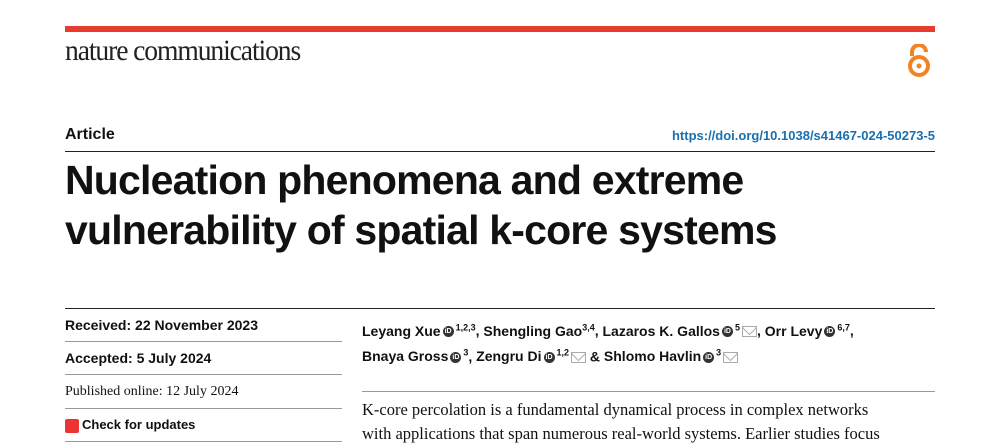  What do you see at coordinates (404, 180) in the screenshot?
I see `title-line: Nucleation phenomena and extreme` at bounding box center [404, 180].